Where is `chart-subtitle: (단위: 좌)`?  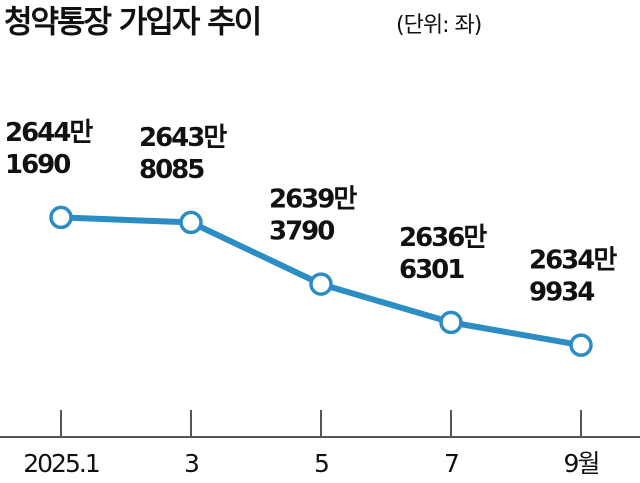 chart-subtitle: (단위: 좌) is located at coordinates (438, 25).